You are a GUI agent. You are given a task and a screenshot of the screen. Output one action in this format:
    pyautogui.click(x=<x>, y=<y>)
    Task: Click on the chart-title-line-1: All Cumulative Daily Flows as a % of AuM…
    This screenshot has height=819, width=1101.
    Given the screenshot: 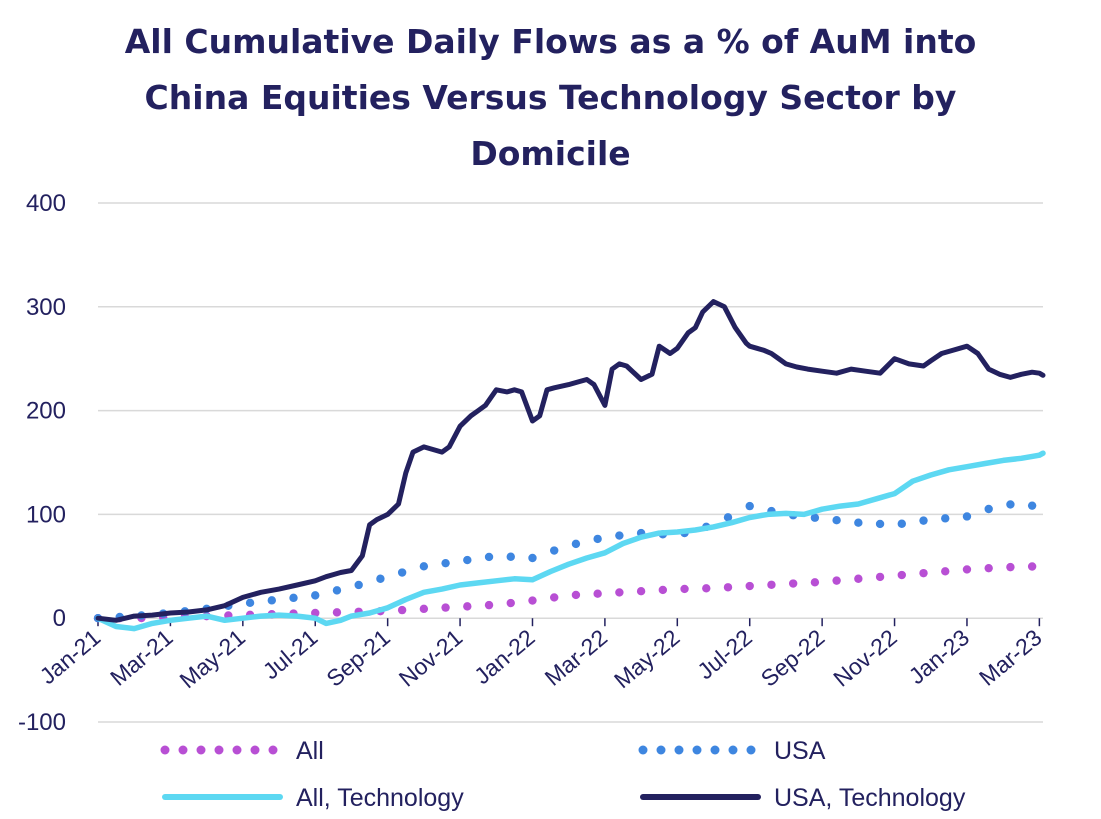 What is the action you would take?
    pyautogui.click(x=550, y=41)
    